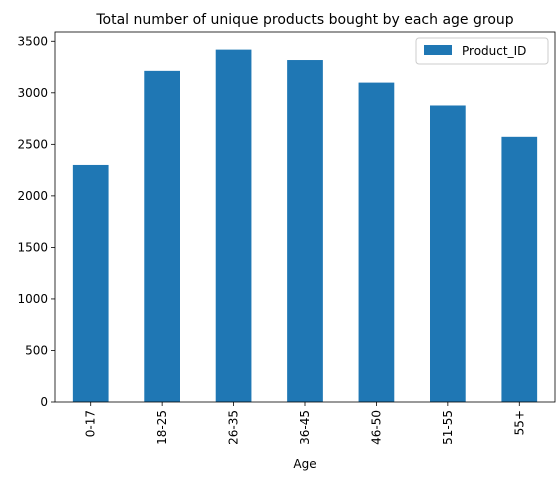 The height and width of the screenshot is (481, 560). I want to click on y-axis-ticks: 0 500 1000 1500 2000 2500 3000 3500, so click(36, 221).